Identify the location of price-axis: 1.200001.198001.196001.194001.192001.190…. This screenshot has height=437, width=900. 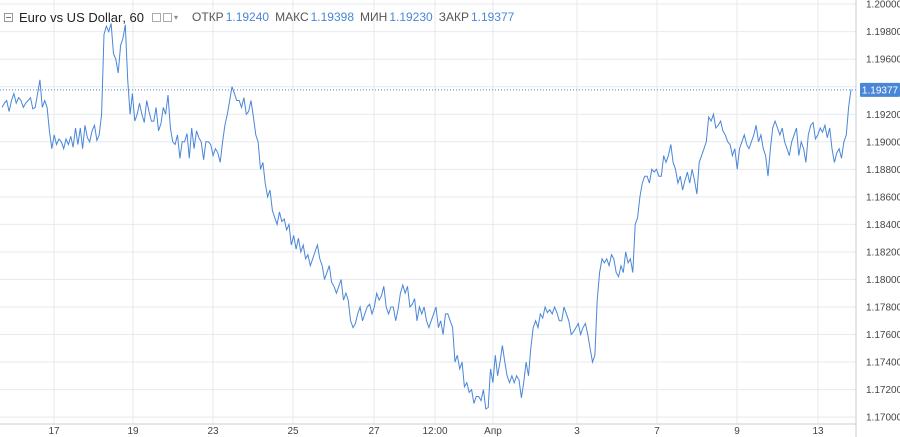
(883, 212).